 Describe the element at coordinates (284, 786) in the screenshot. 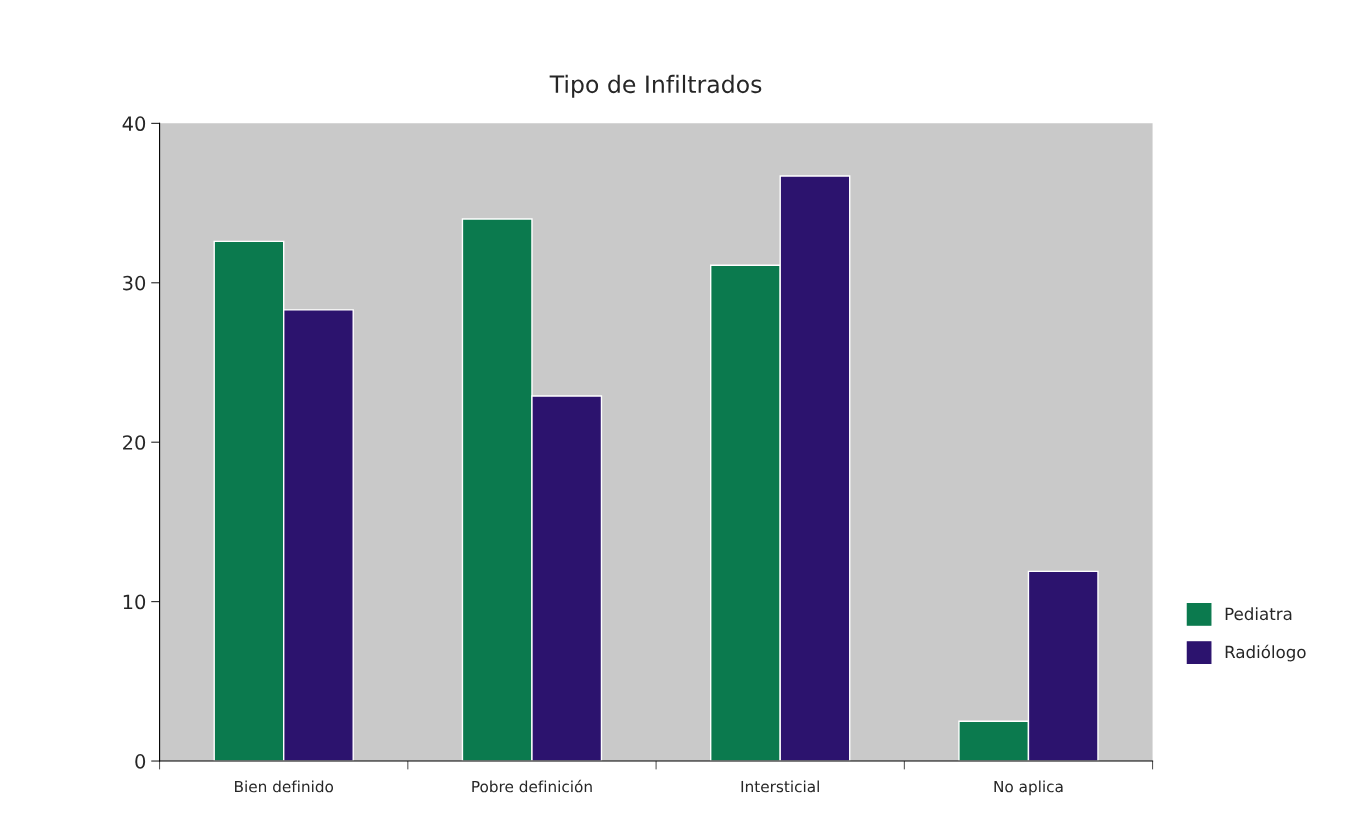

I see `x-tick-label: Bien definido` at that location.